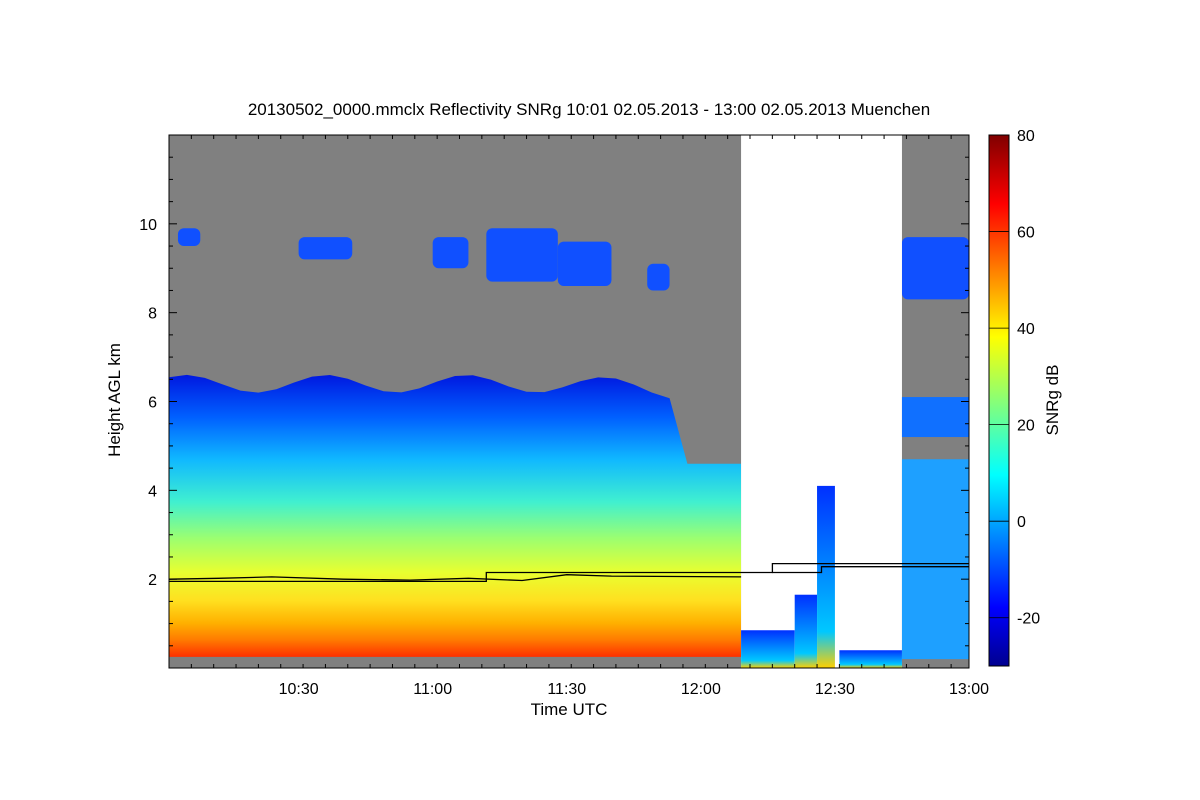 Image resolution: width=1200 pixels, height=800 pixels. What do you see at coordinates (935, 559) in the screenshot?
I see `late-echo-column` at bounding box center [935, 559].